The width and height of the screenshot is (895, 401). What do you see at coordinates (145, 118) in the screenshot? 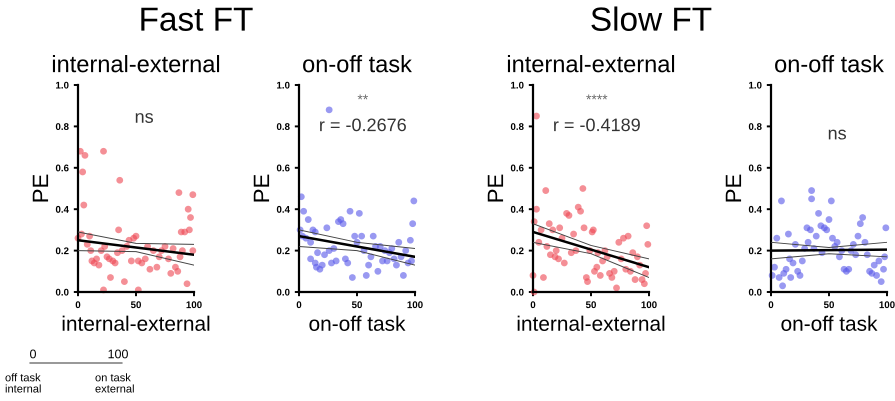
I see `annotation: ns` at bounding box center [145, 118].